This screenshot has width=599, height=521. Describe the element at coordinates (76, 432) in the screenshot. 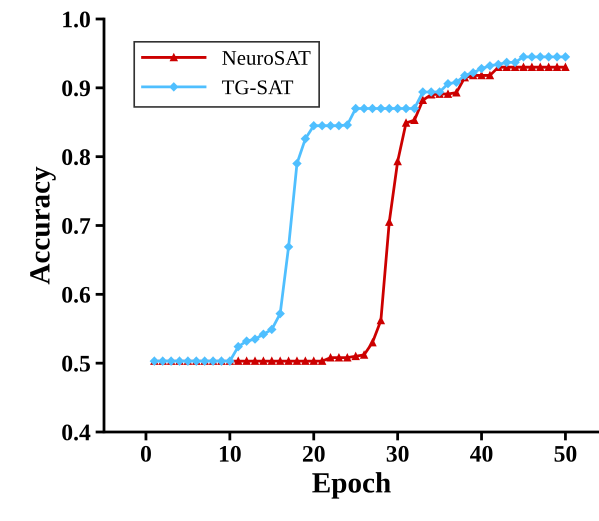

I see `y-tick-label: 0.4` at that location.